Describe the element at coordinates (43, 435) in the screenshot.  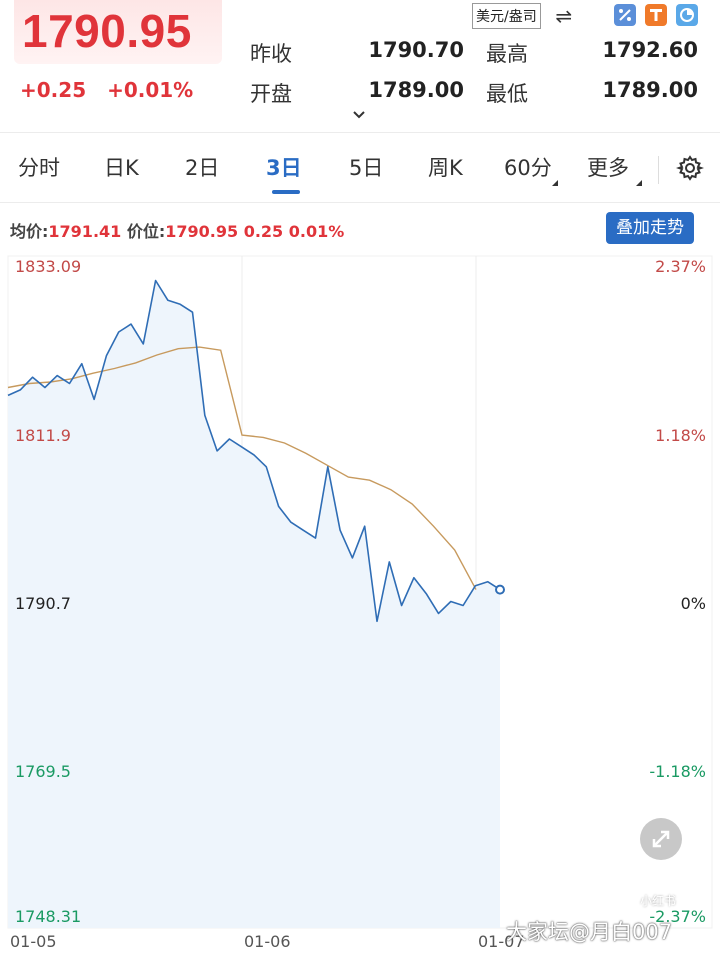
I see `y-tick-left: 1811.9` at that location.